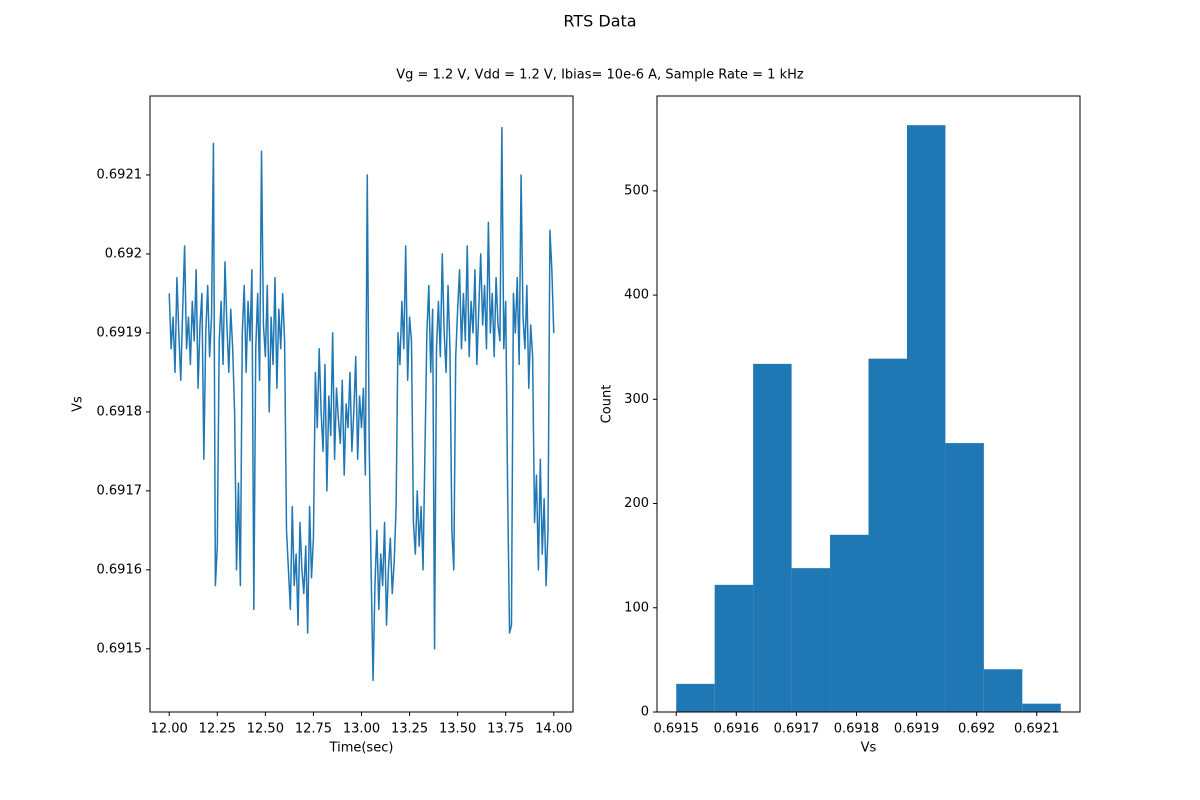 This screenshot has height=800, width=1200. Describe the element at coordinates (797, 729) in the screenshot. I see `x-tick-label: 0.6917` at that location.